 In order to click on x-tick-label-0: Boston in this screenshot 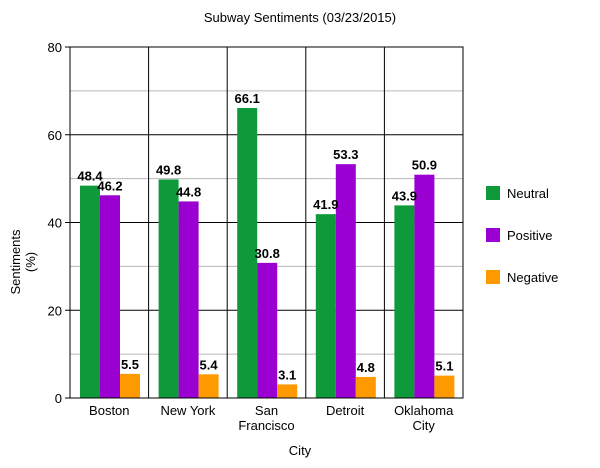, I will do `click(109, 410)`.